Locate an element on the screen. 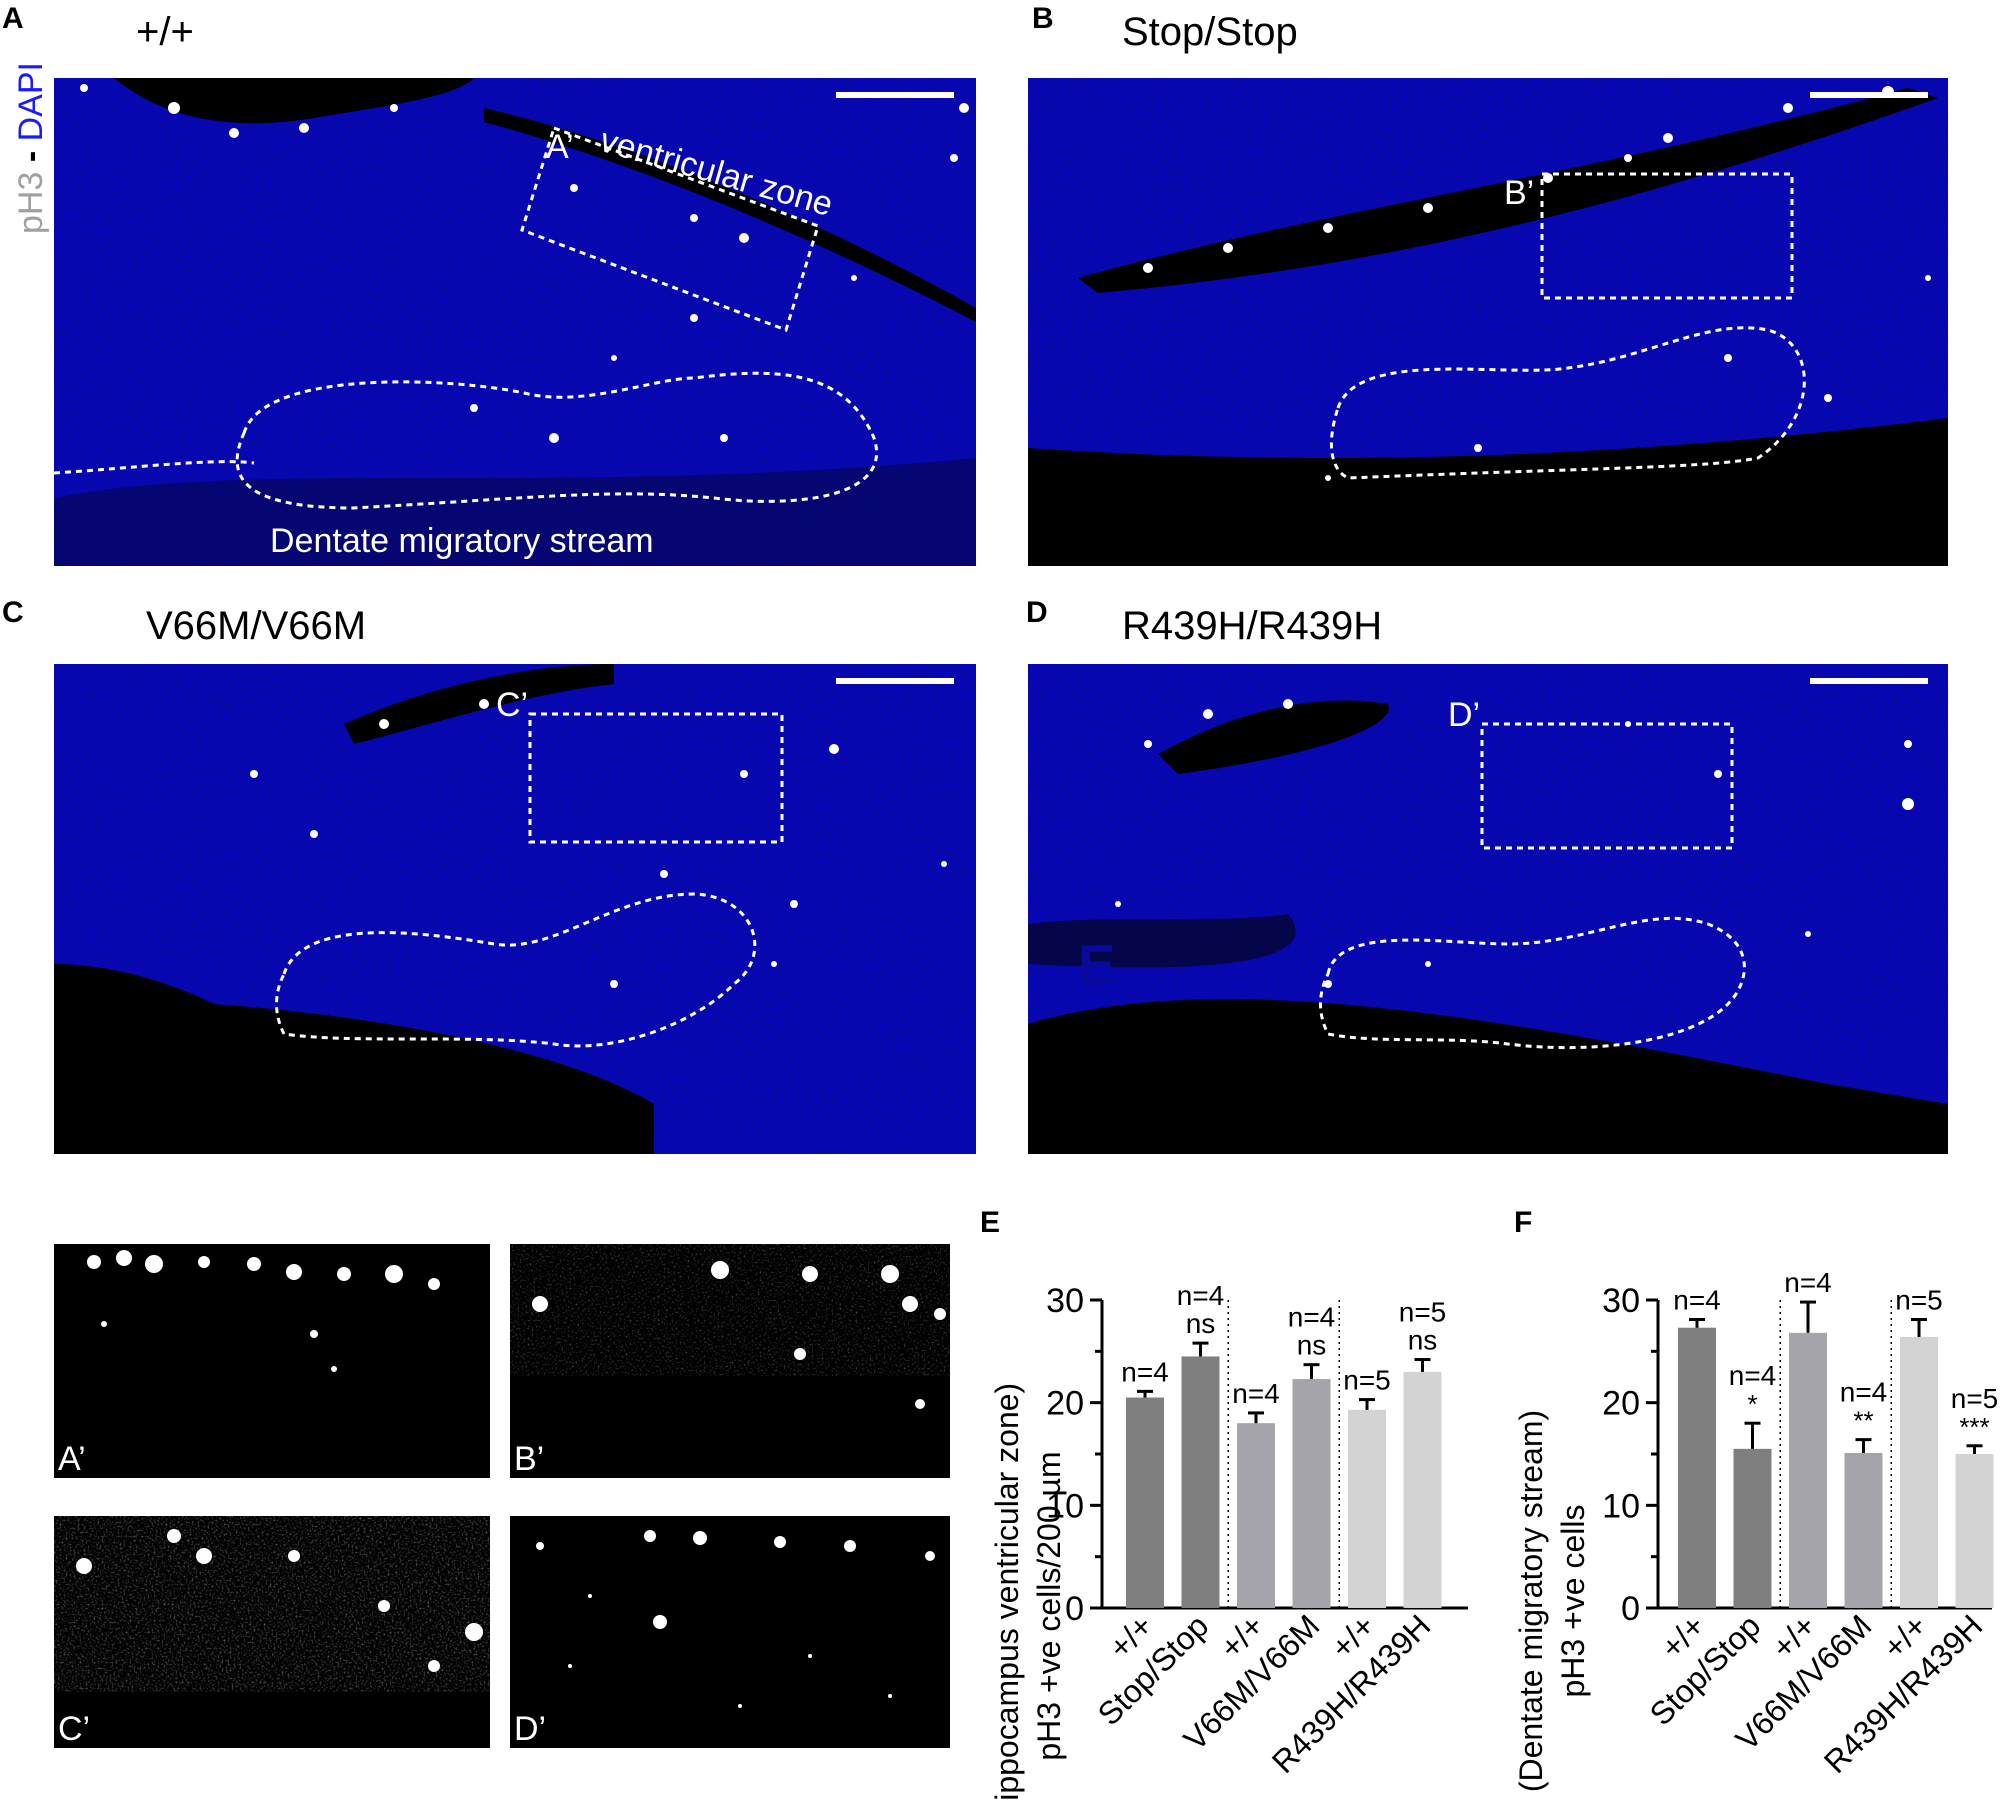 This screenshot has height=1804, width=2000. chart-f-panel-letter: F is located at coordinates (1523, 1222).